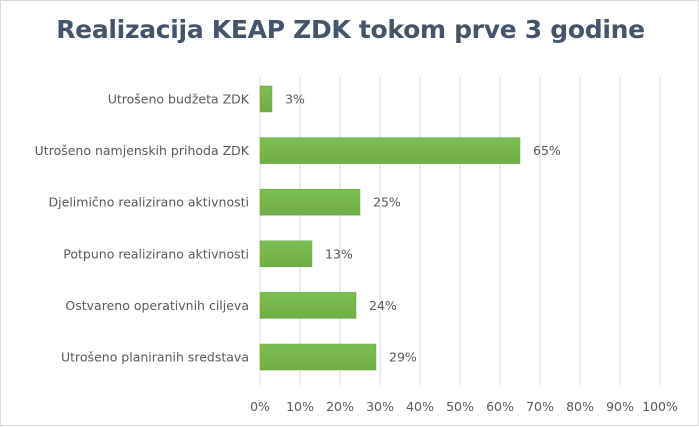 The height and width of the screenshot is (427, 699). Describe the element at coordinates (142, 150) in the screenshot. I see `category-label: Utrošeno namjenskih prihoda ZDK` at that location.